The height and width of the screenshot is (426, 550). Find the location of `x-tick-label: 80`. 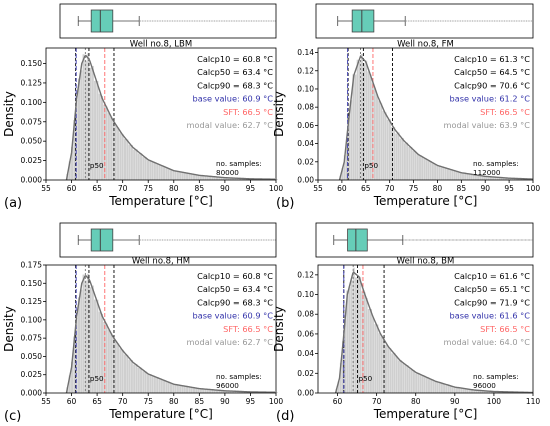

x-tick-label: 80 is located at coordinates (416, 401).